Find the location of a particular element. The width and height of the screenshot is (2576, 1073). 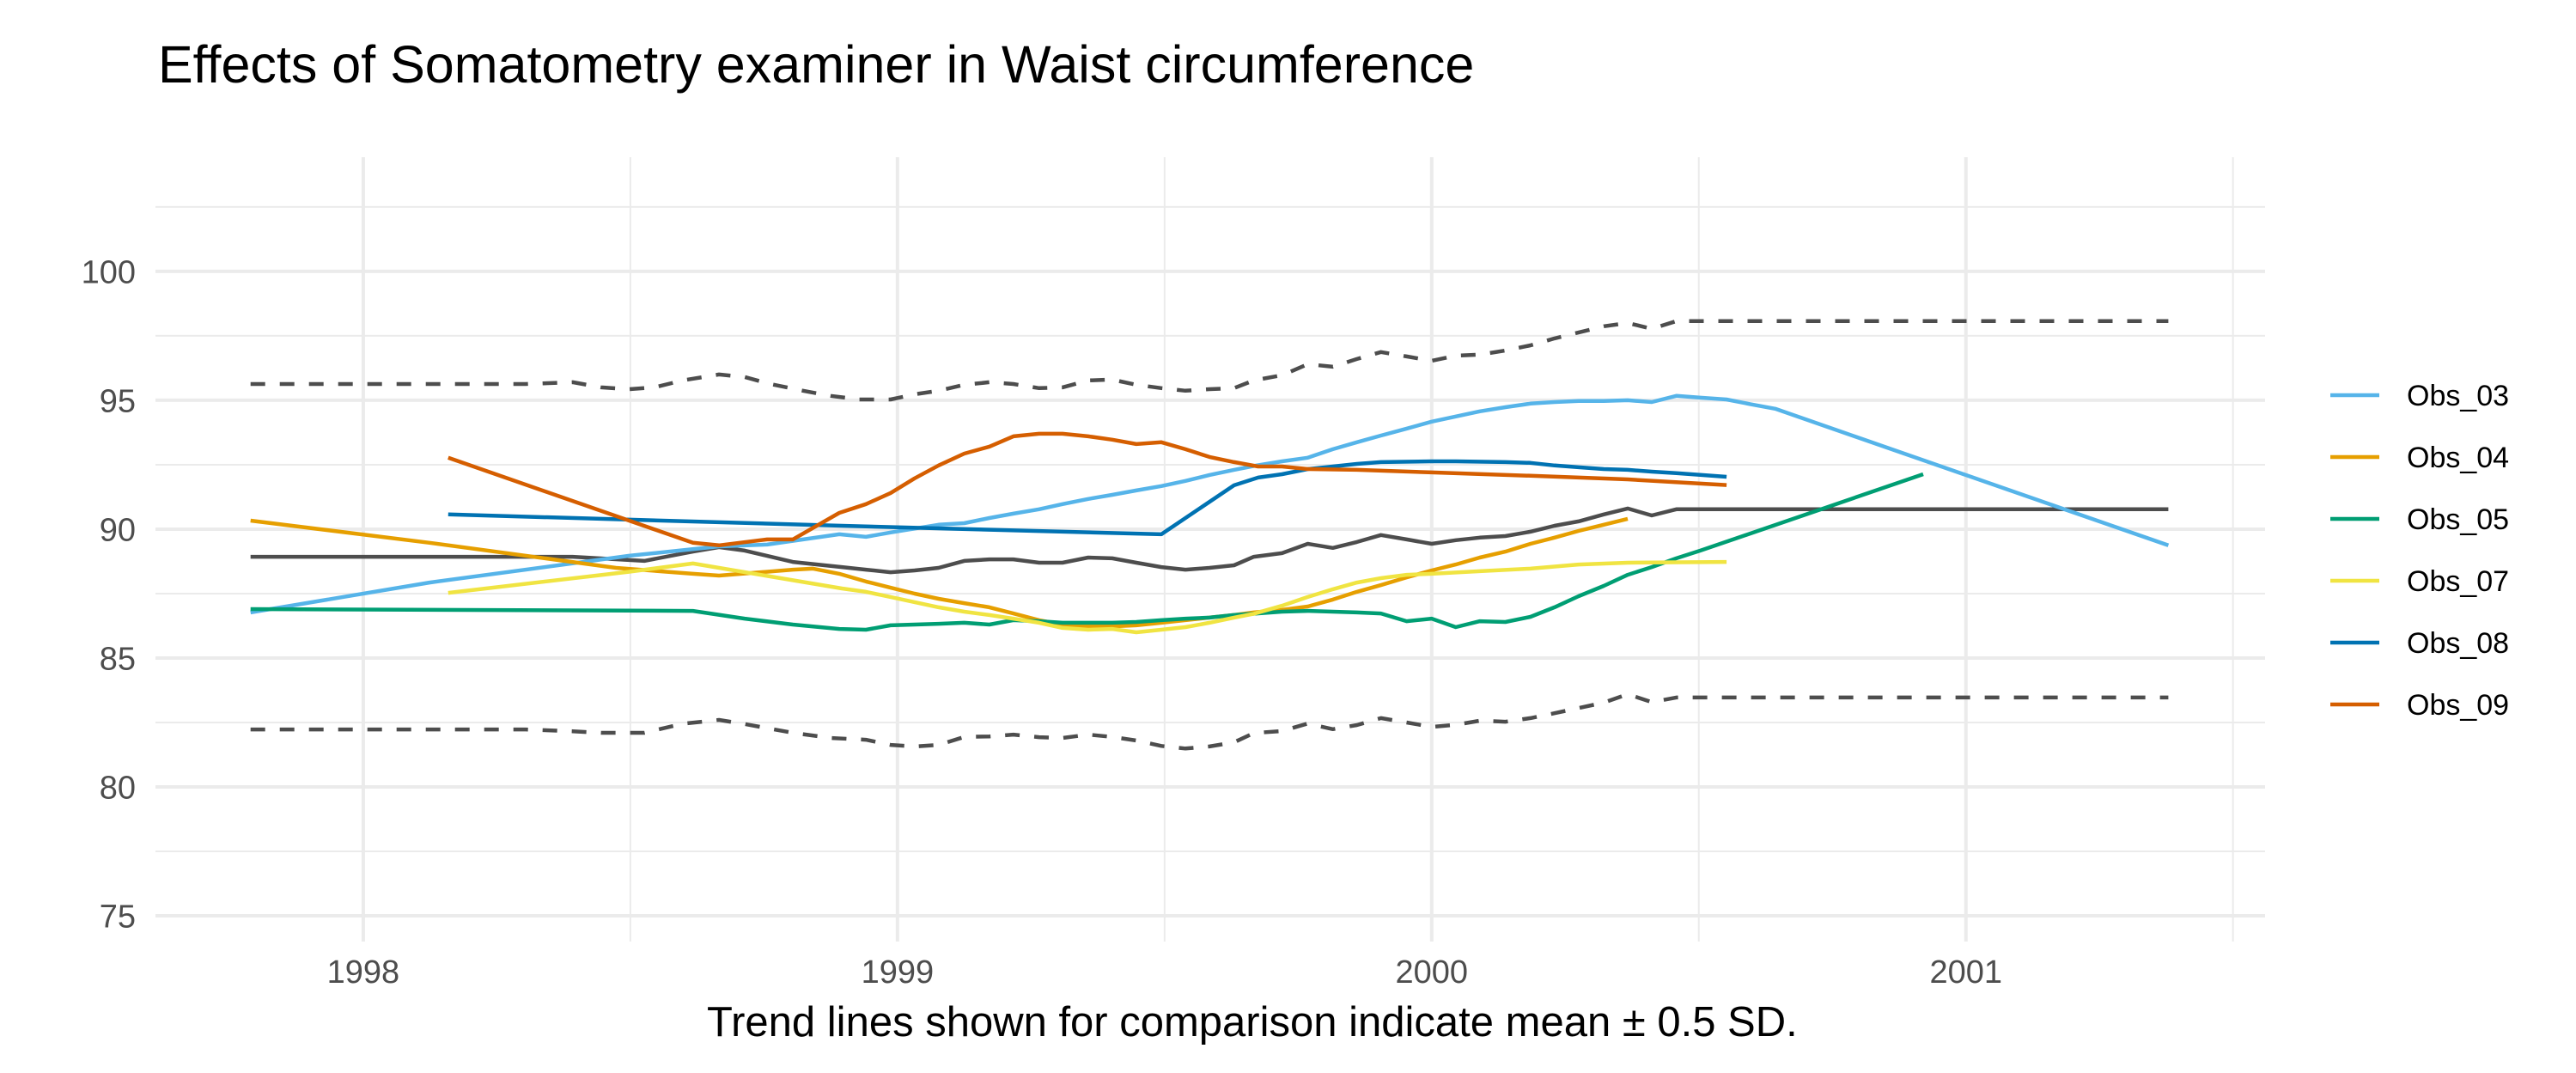

legend-label: Obs_05 is located at coordinates (2458, 519).